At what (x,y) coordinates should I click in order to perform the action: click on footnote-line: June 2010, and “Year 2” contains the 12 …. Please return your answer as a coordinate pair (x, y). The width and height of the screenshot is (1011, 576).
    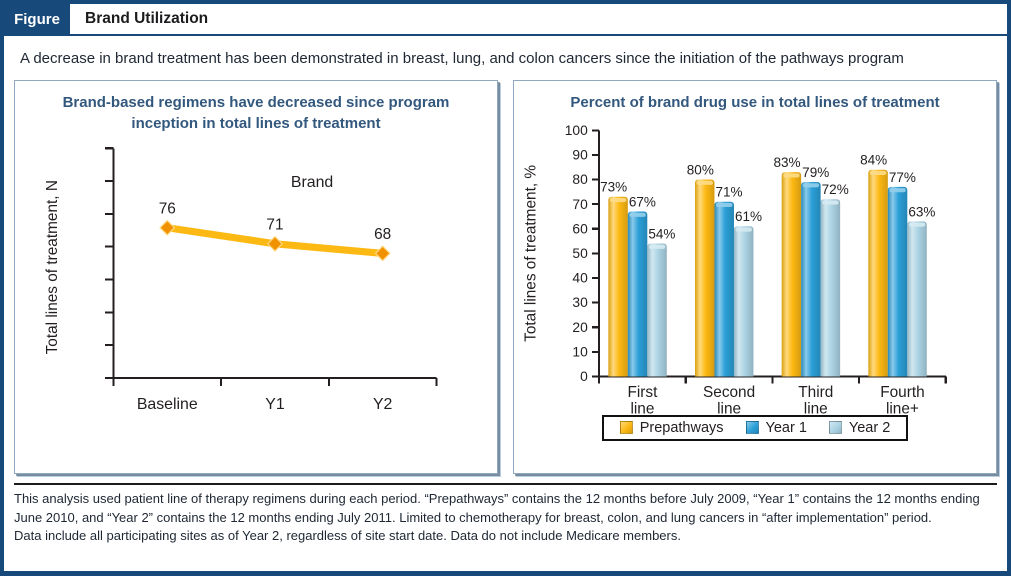
    Looking at the image, I should click on (473, 517).